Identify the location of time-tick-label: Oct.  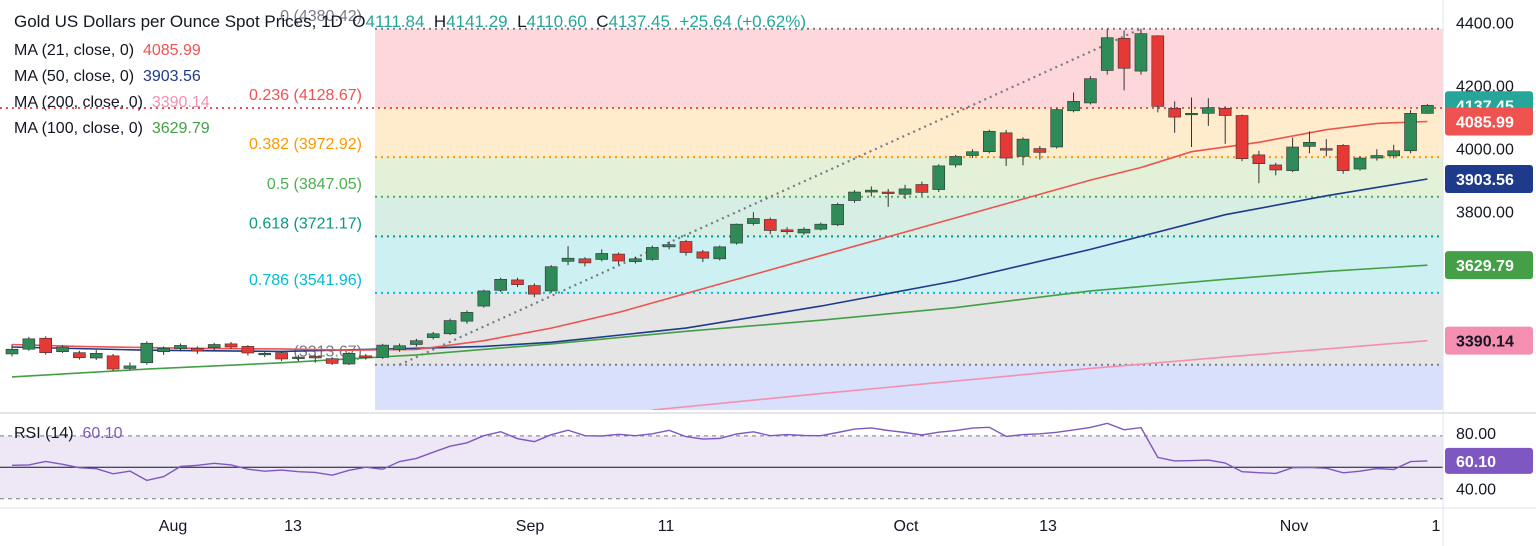
(906, 526).